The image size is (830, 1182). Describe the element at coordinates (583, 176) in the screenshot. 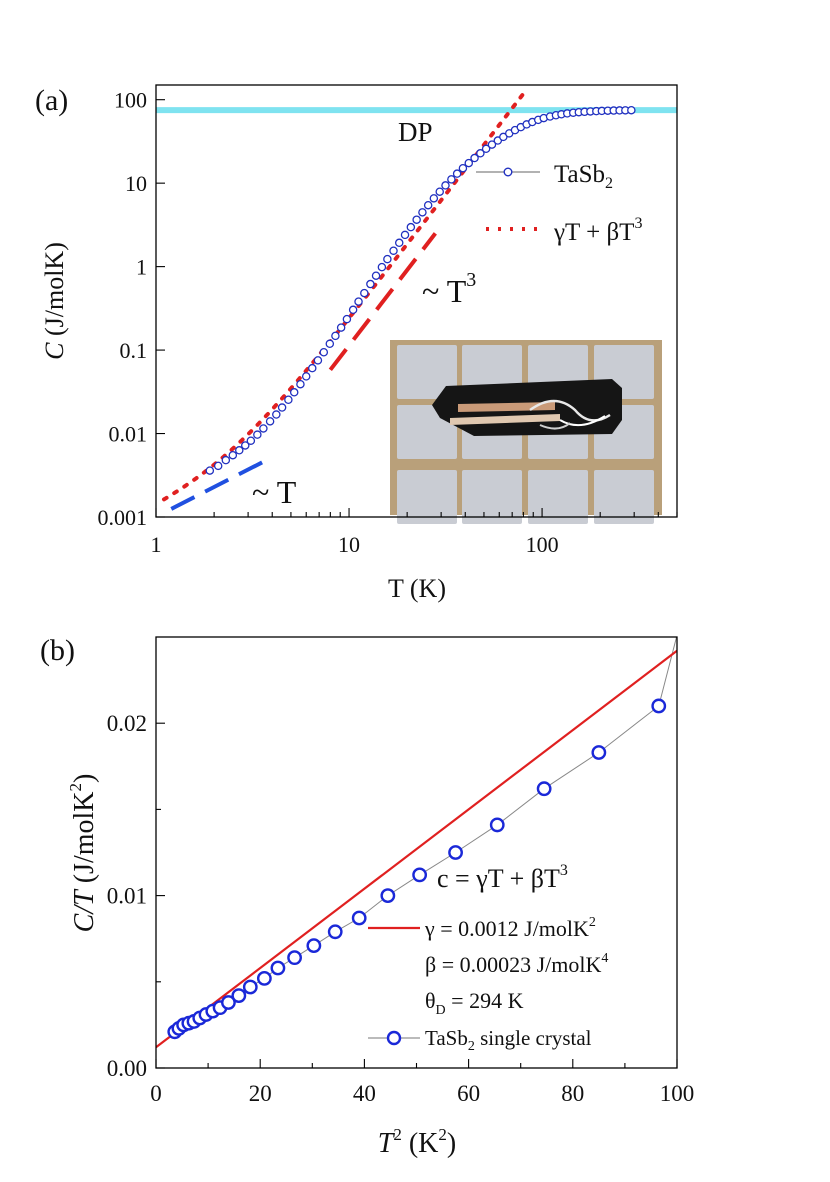

I see `legend-a-series-label: TaSb2` at that location.